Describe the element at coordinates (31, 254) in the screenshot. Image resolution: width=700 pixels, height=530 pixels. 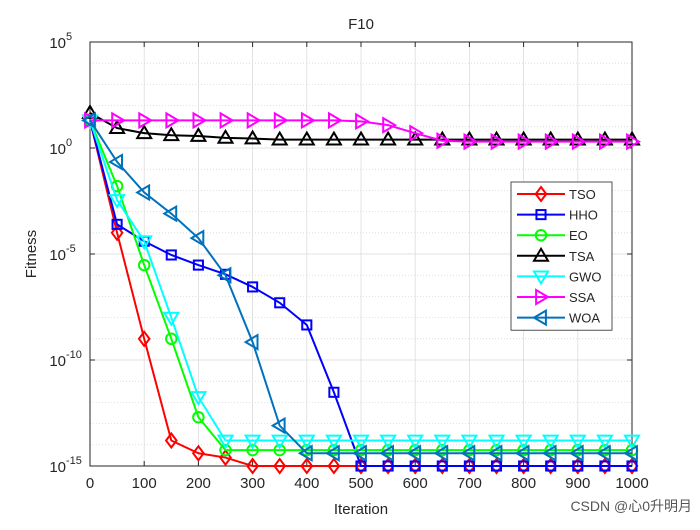
I see `y-axis-label: Fitness` at that location.